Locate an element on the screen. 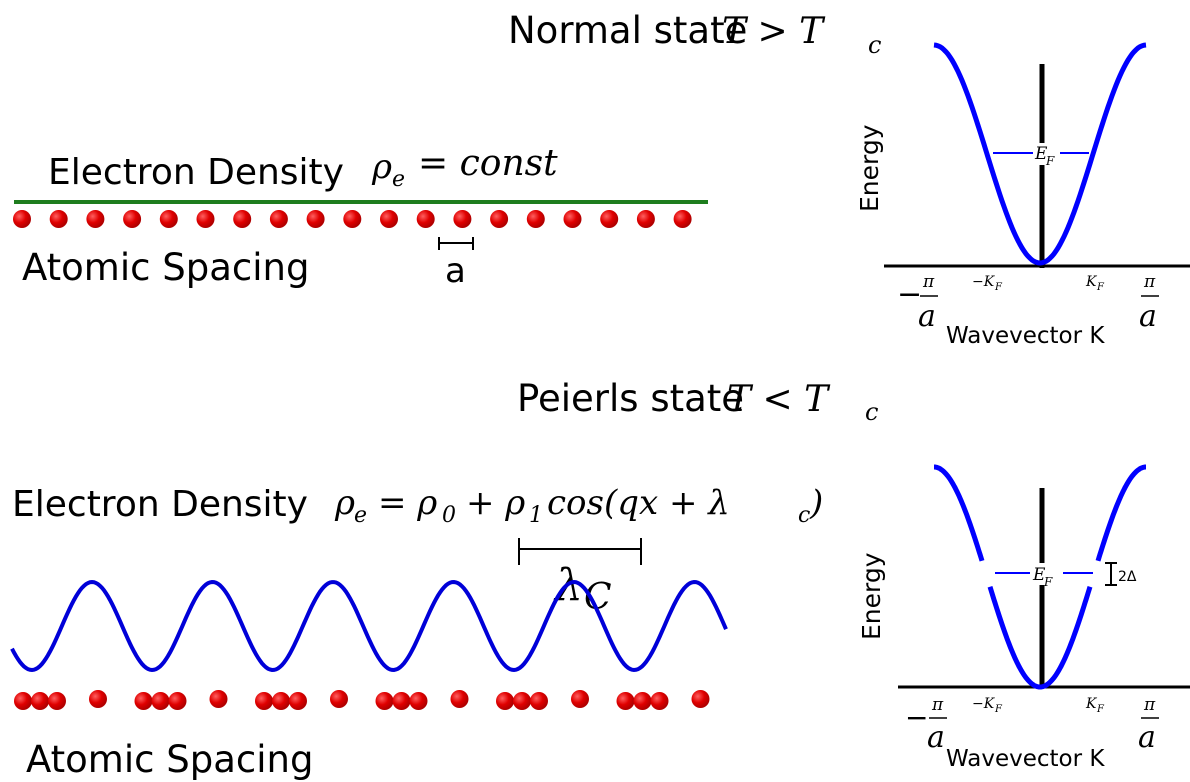 The width and height of the screenshot is (1190, 782). normal-state-label: Normal state is located at coordinates (627, 30).